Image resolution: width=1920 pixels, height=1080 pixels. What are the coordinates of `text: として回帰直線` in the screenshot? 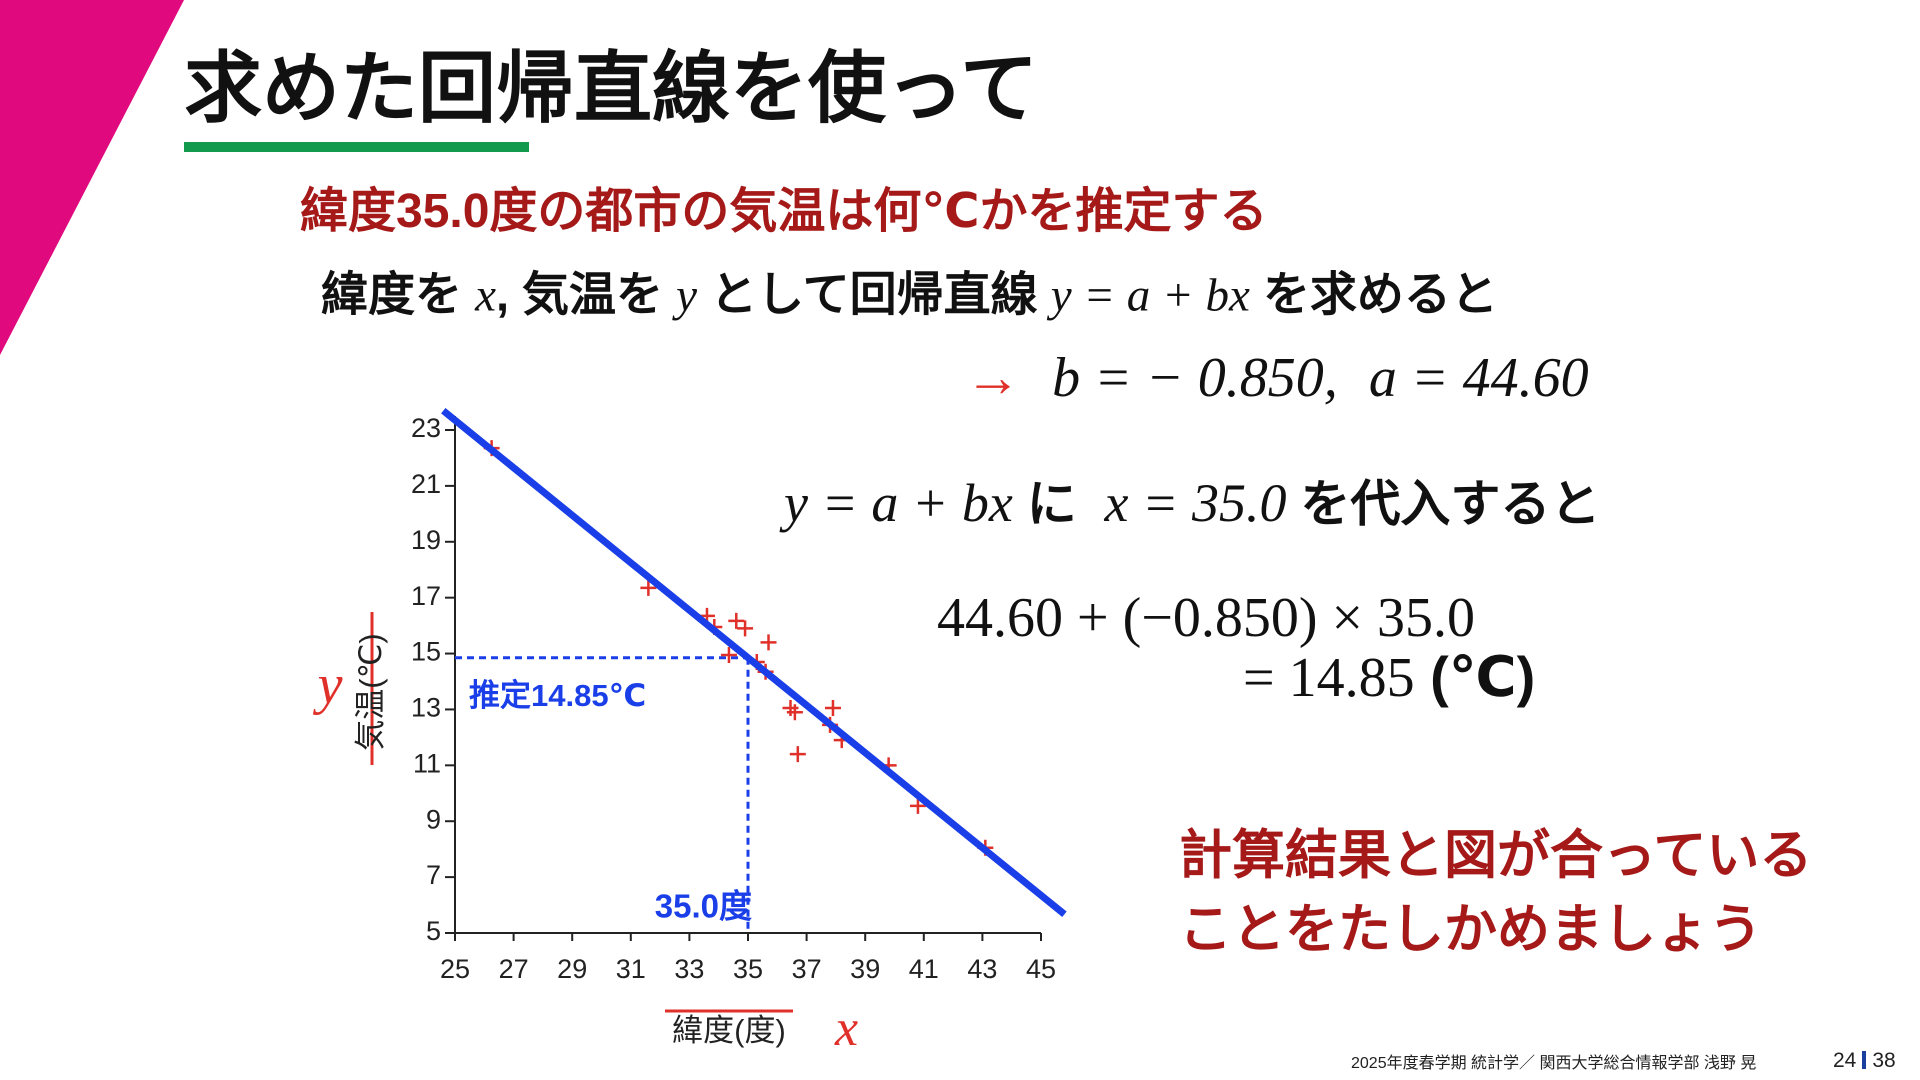 It's located at (874, 294).